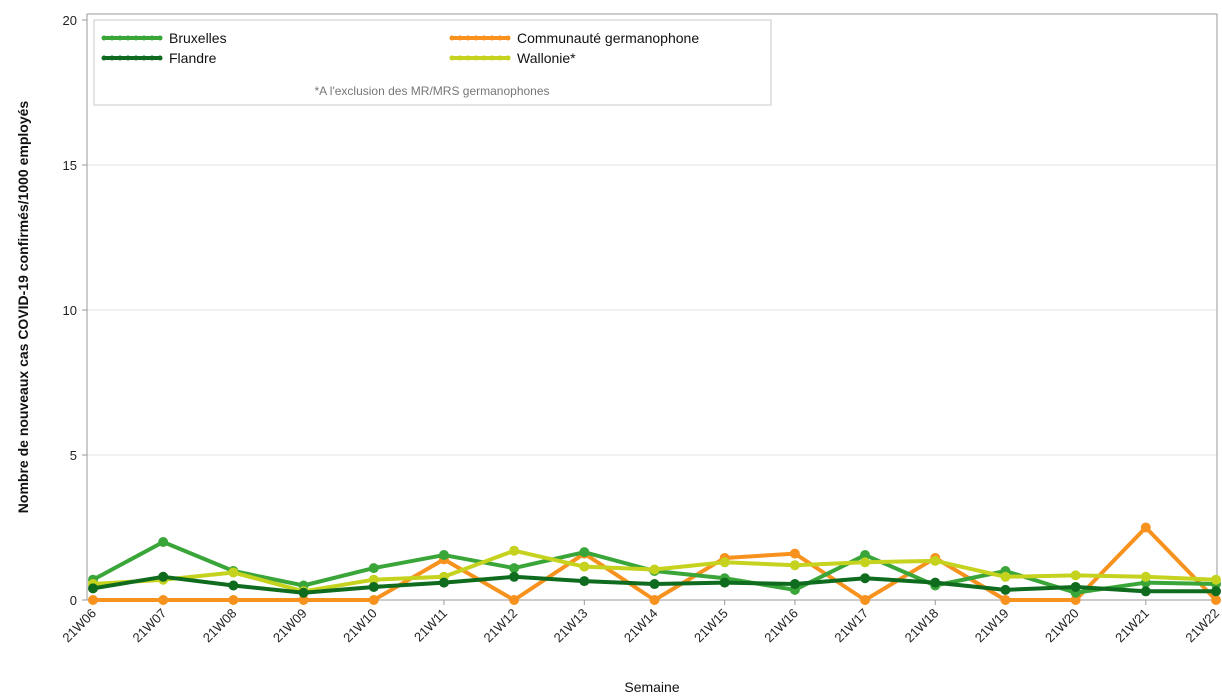  Describe the element at coordinates (70, 310) in the screenshot. I see `y-tick-labels: 0 5 10 15 20` at that location.